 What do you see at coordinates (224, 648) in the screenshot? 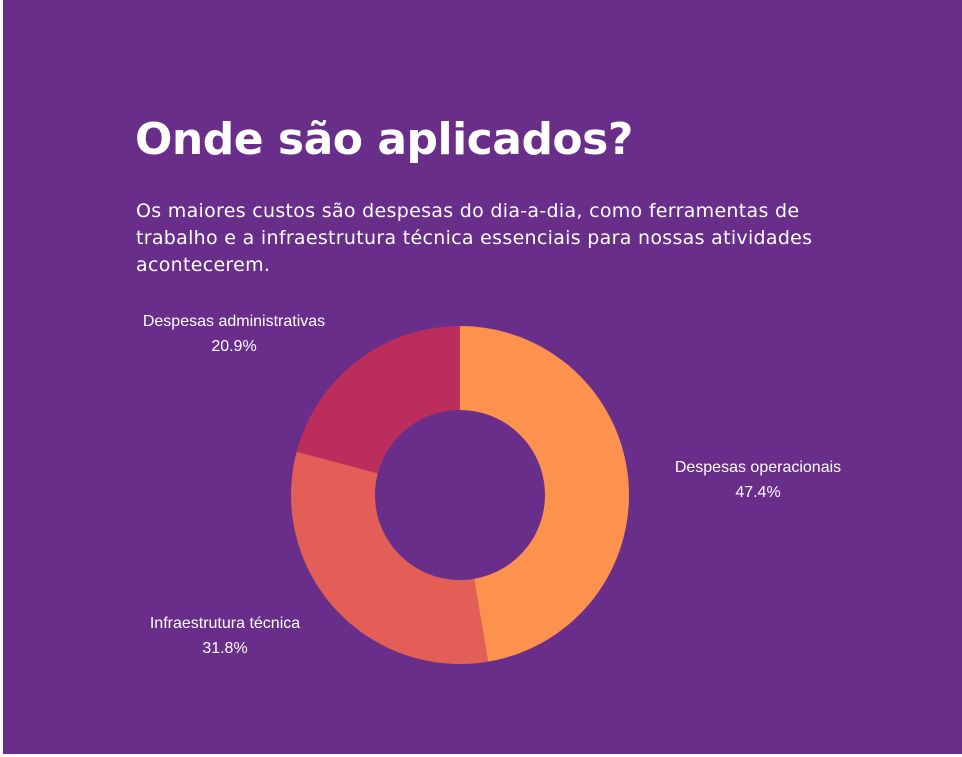
I see `slice-value-label: 31.8%` at bounding box center [224, 648].